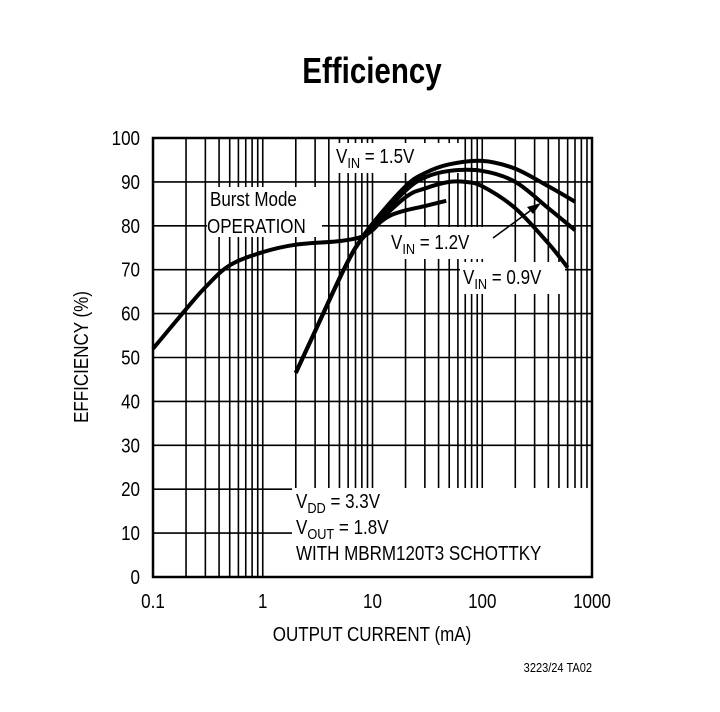 The width and height of the screenshot is (720, 712). I want to click on arrowhead-icon, so click(534, 208).